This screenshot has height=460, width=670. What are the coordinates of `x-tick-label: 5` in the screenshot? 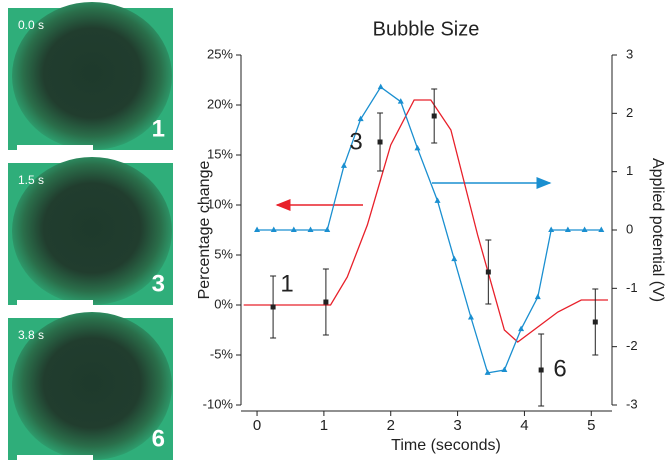 It's located at (591, 425).